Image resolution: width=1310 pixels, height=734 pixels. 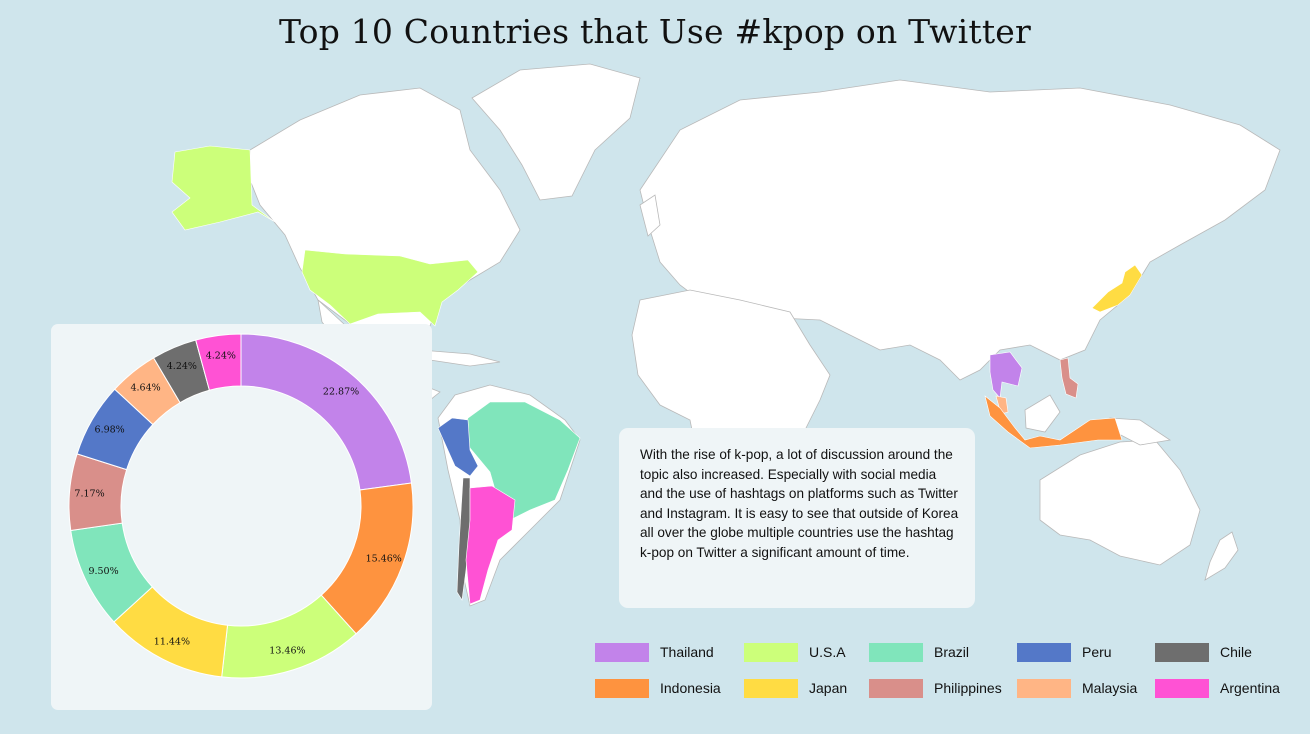 I want to click on legend-label: U.S.A, so click(x=827, y=652).